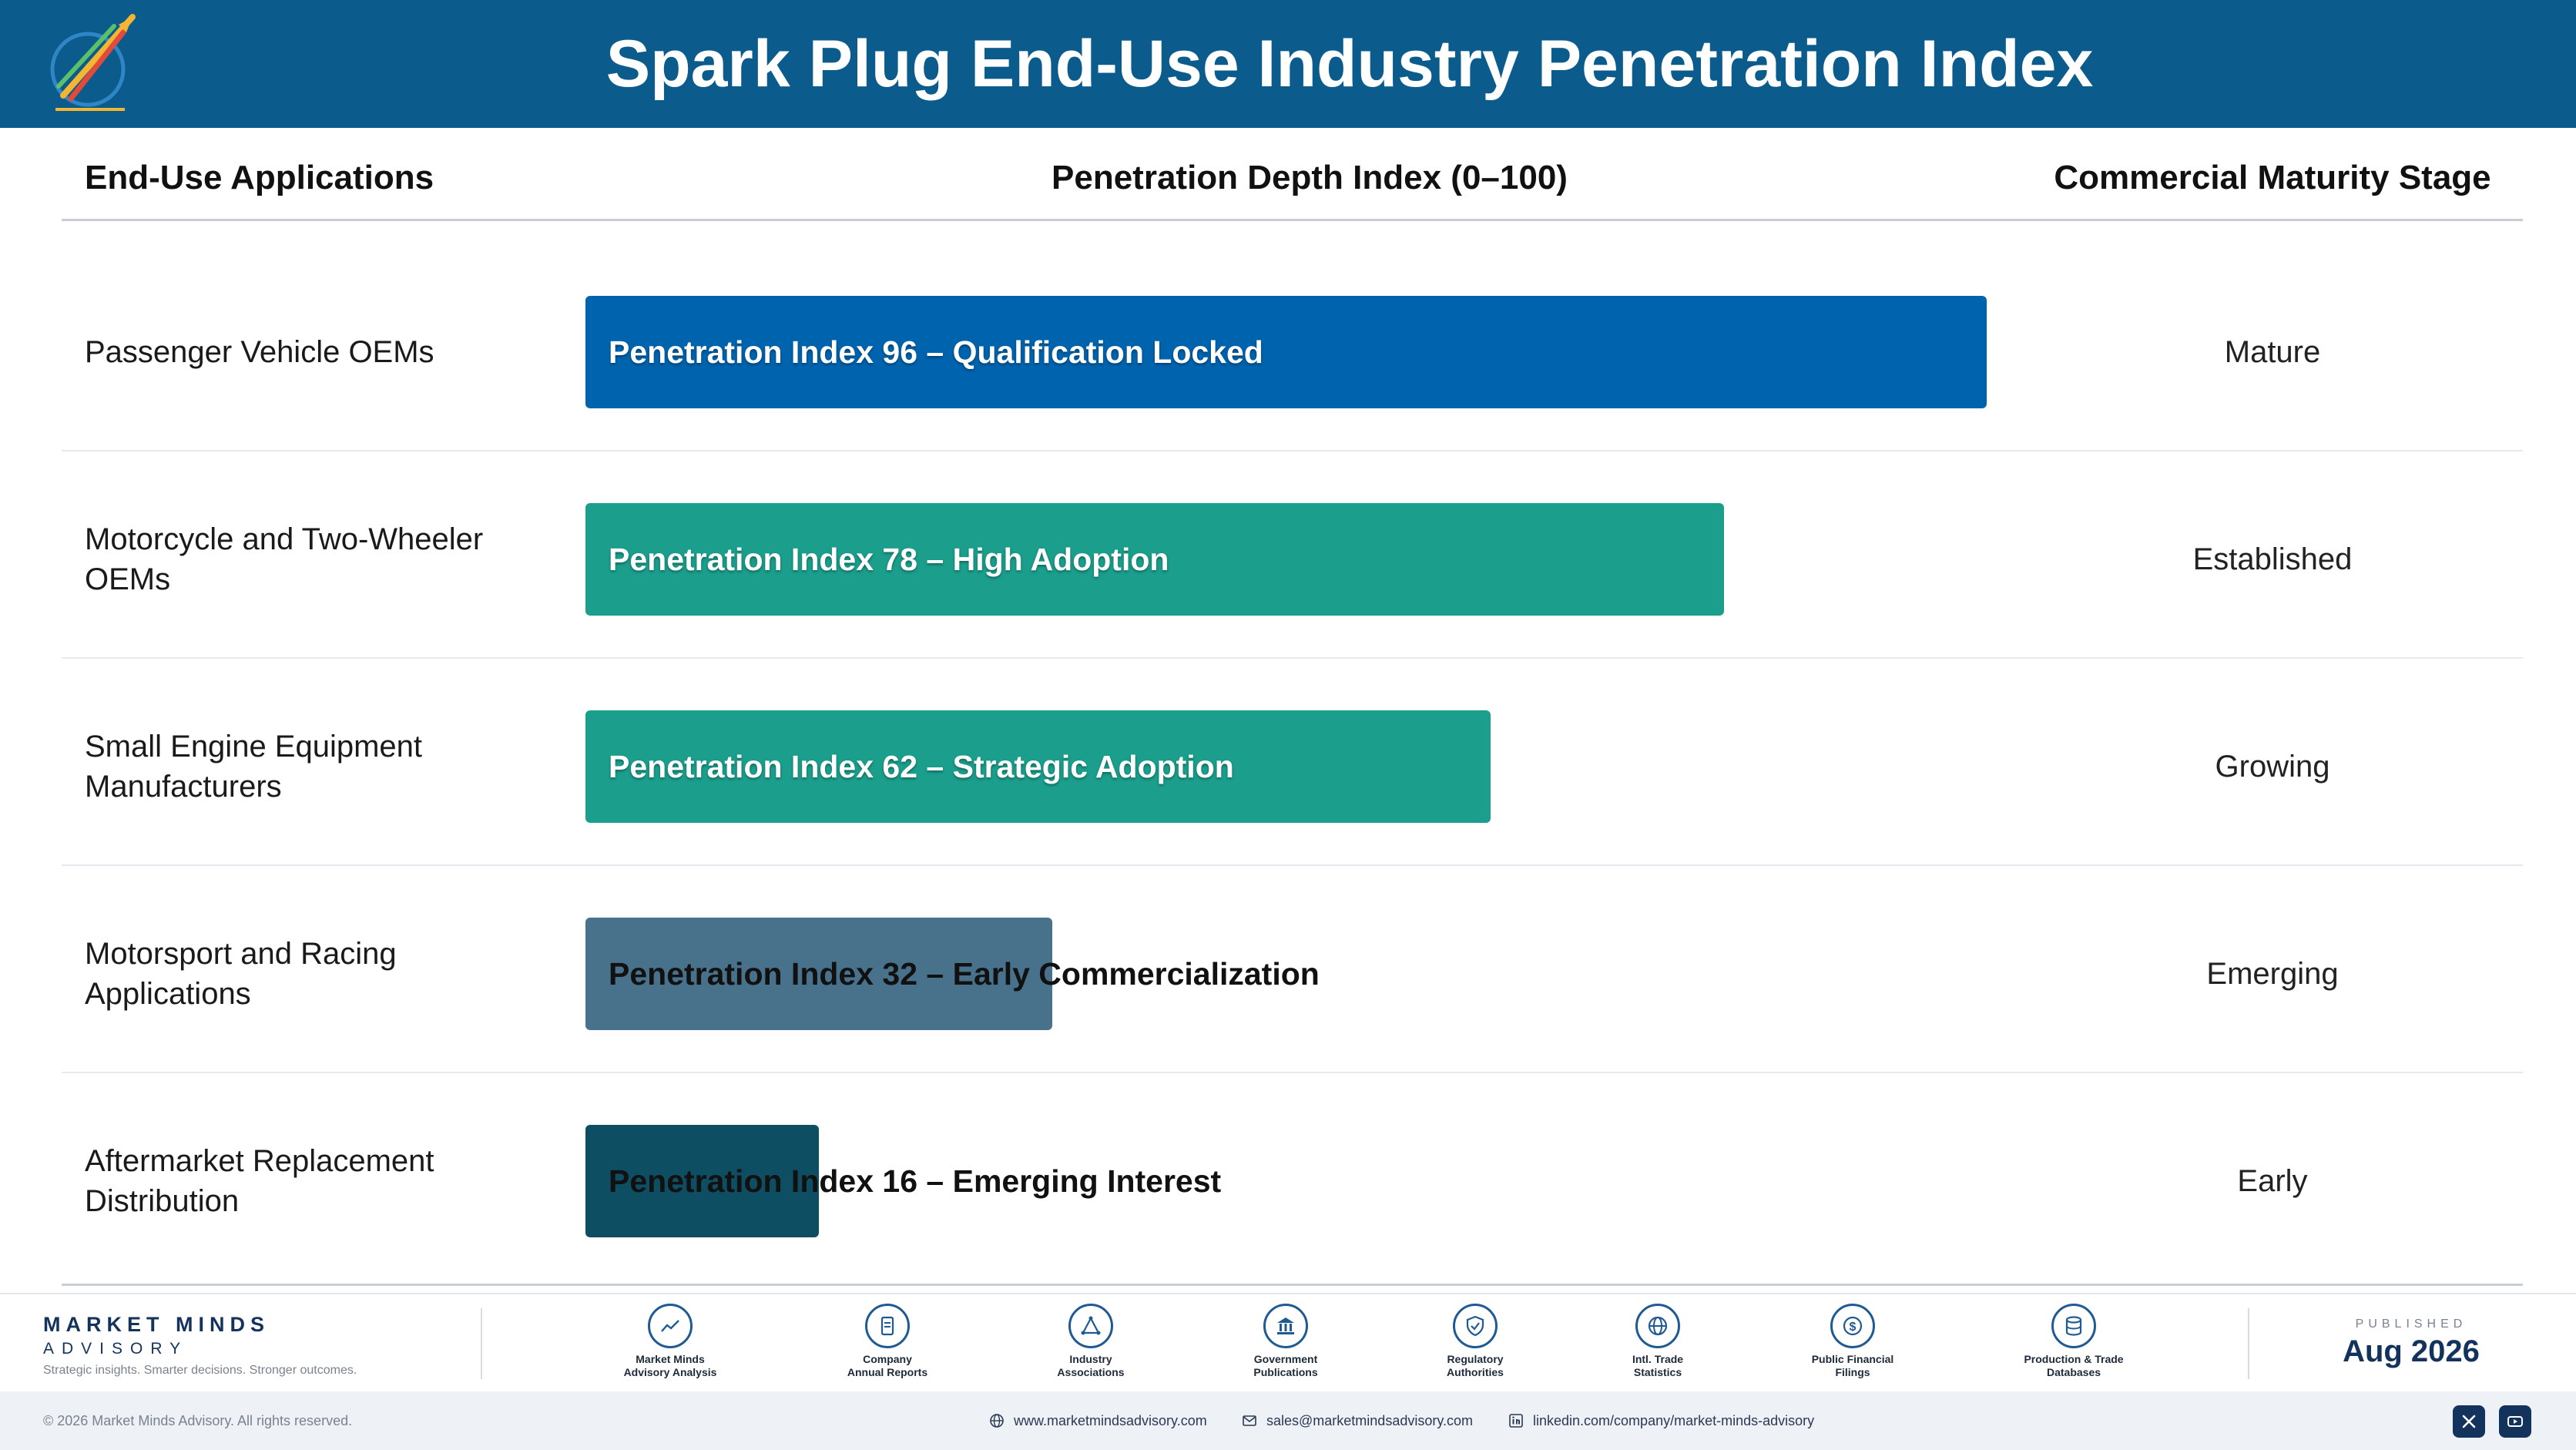 This screenshot has width=2576, height=1450. What do you see at coordinates (1310, 177) in the screenshot?
I see `column-header-index: Penetration Depth Index (0–100)` at bounding box center [1310, 177].